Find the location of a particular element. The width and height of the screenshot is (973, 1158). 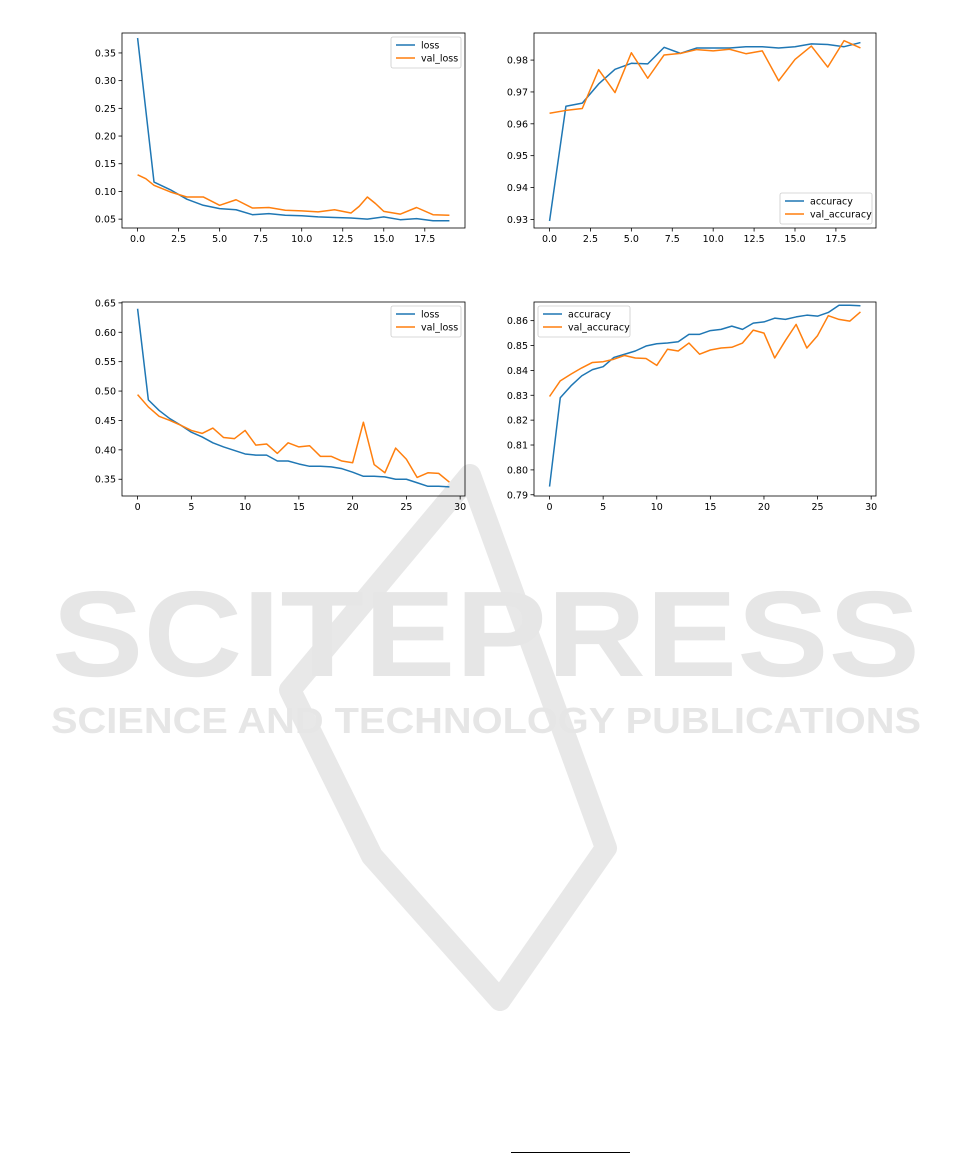

y-tick-label: 0.79 is located at coordinates (517, 495).